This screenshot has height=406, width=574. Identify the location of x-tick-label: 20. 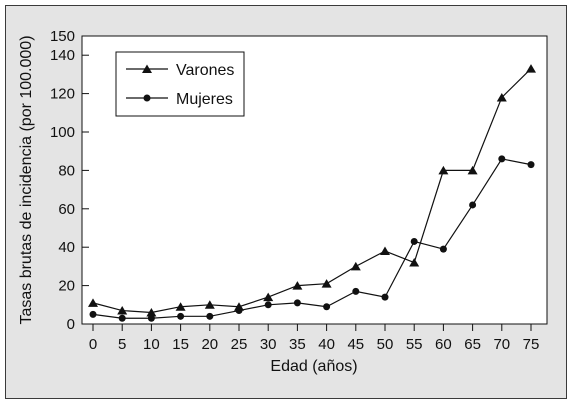
(209, 344).